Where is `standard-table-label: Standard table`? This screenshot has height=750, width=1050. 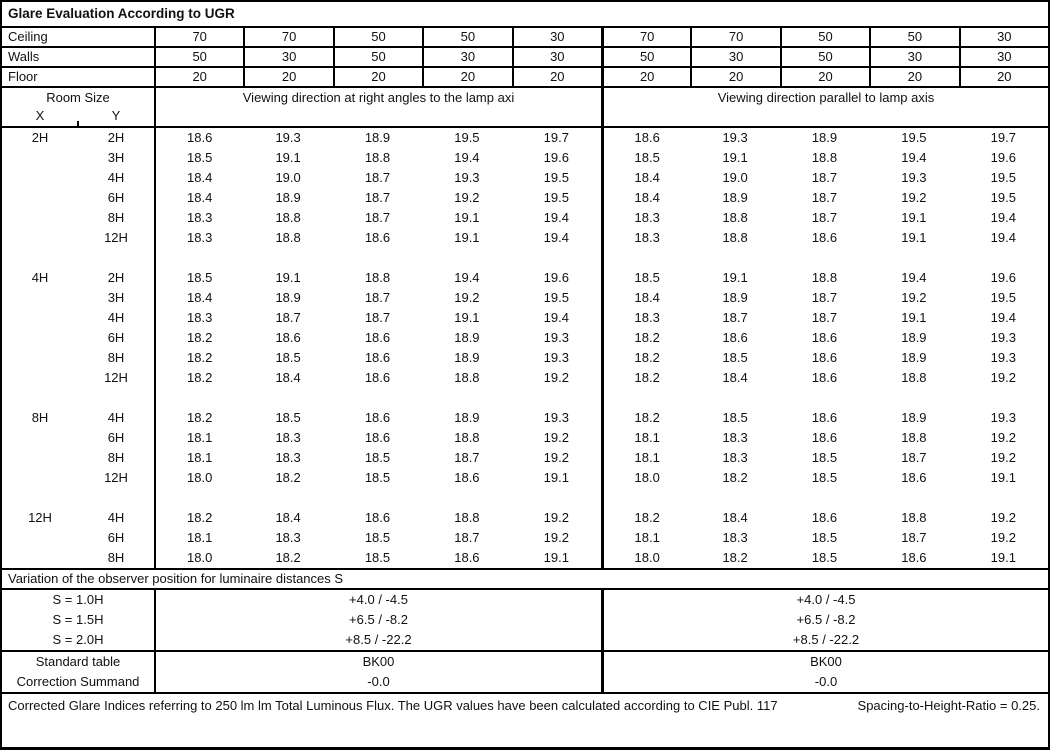 standard-table-label: Standard table is located at coordinates (78, 661).